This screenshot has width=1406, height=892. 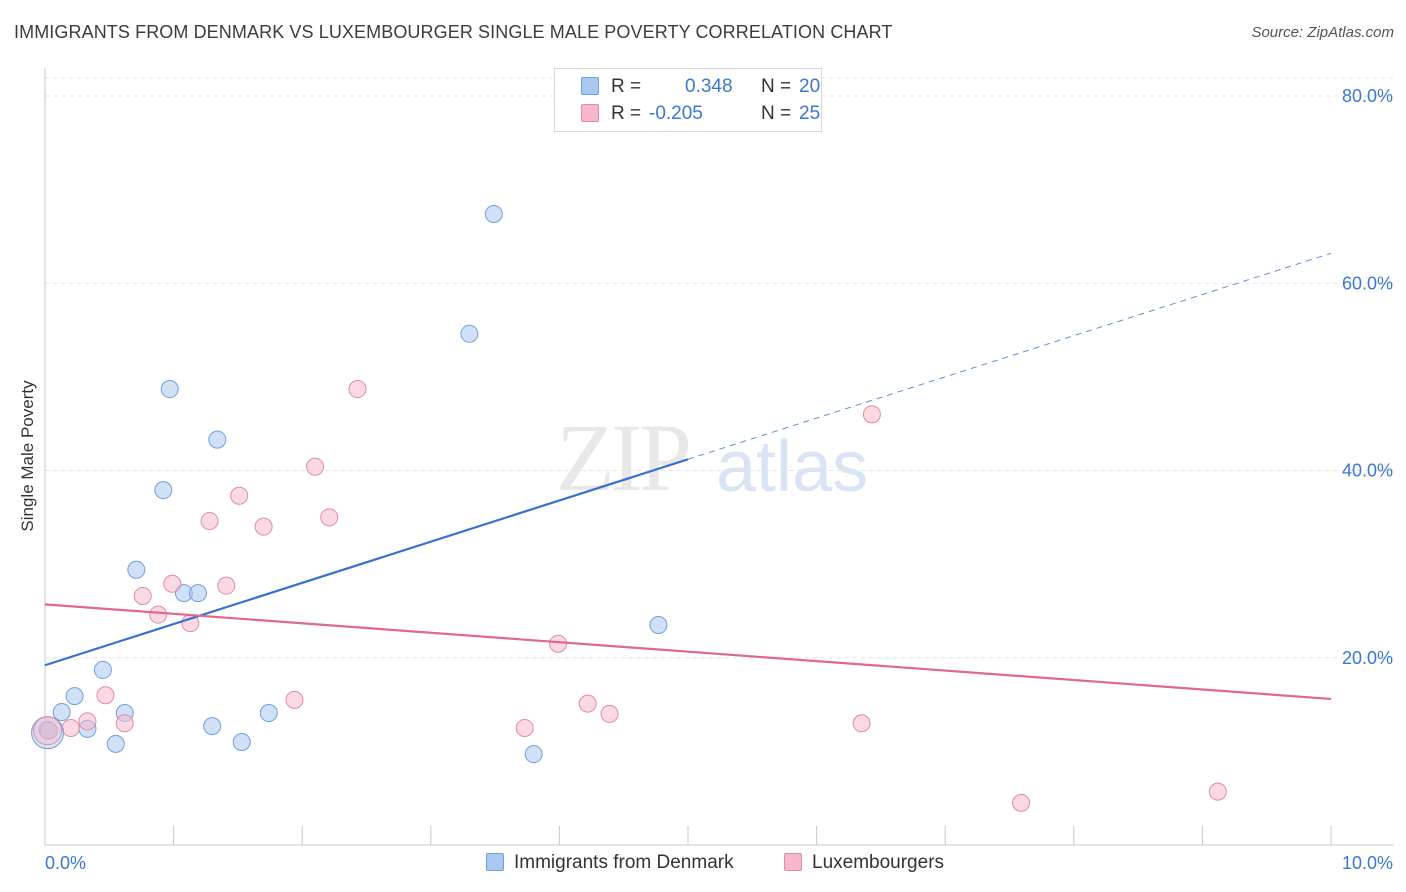 I want to click on trend-line-denmark-extrapolated, so click(x=1009, y=356).